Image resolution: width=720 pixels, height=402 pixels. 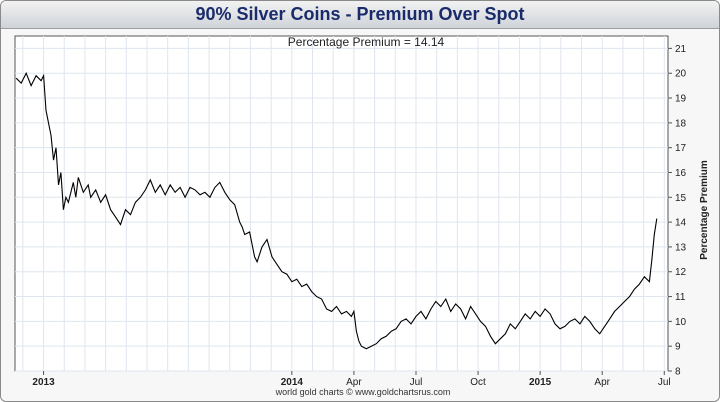 I want to click on x-axis: 2013 2014 Apr Jul Oct 2015 Apr Jul, so click(x=351, y=379).